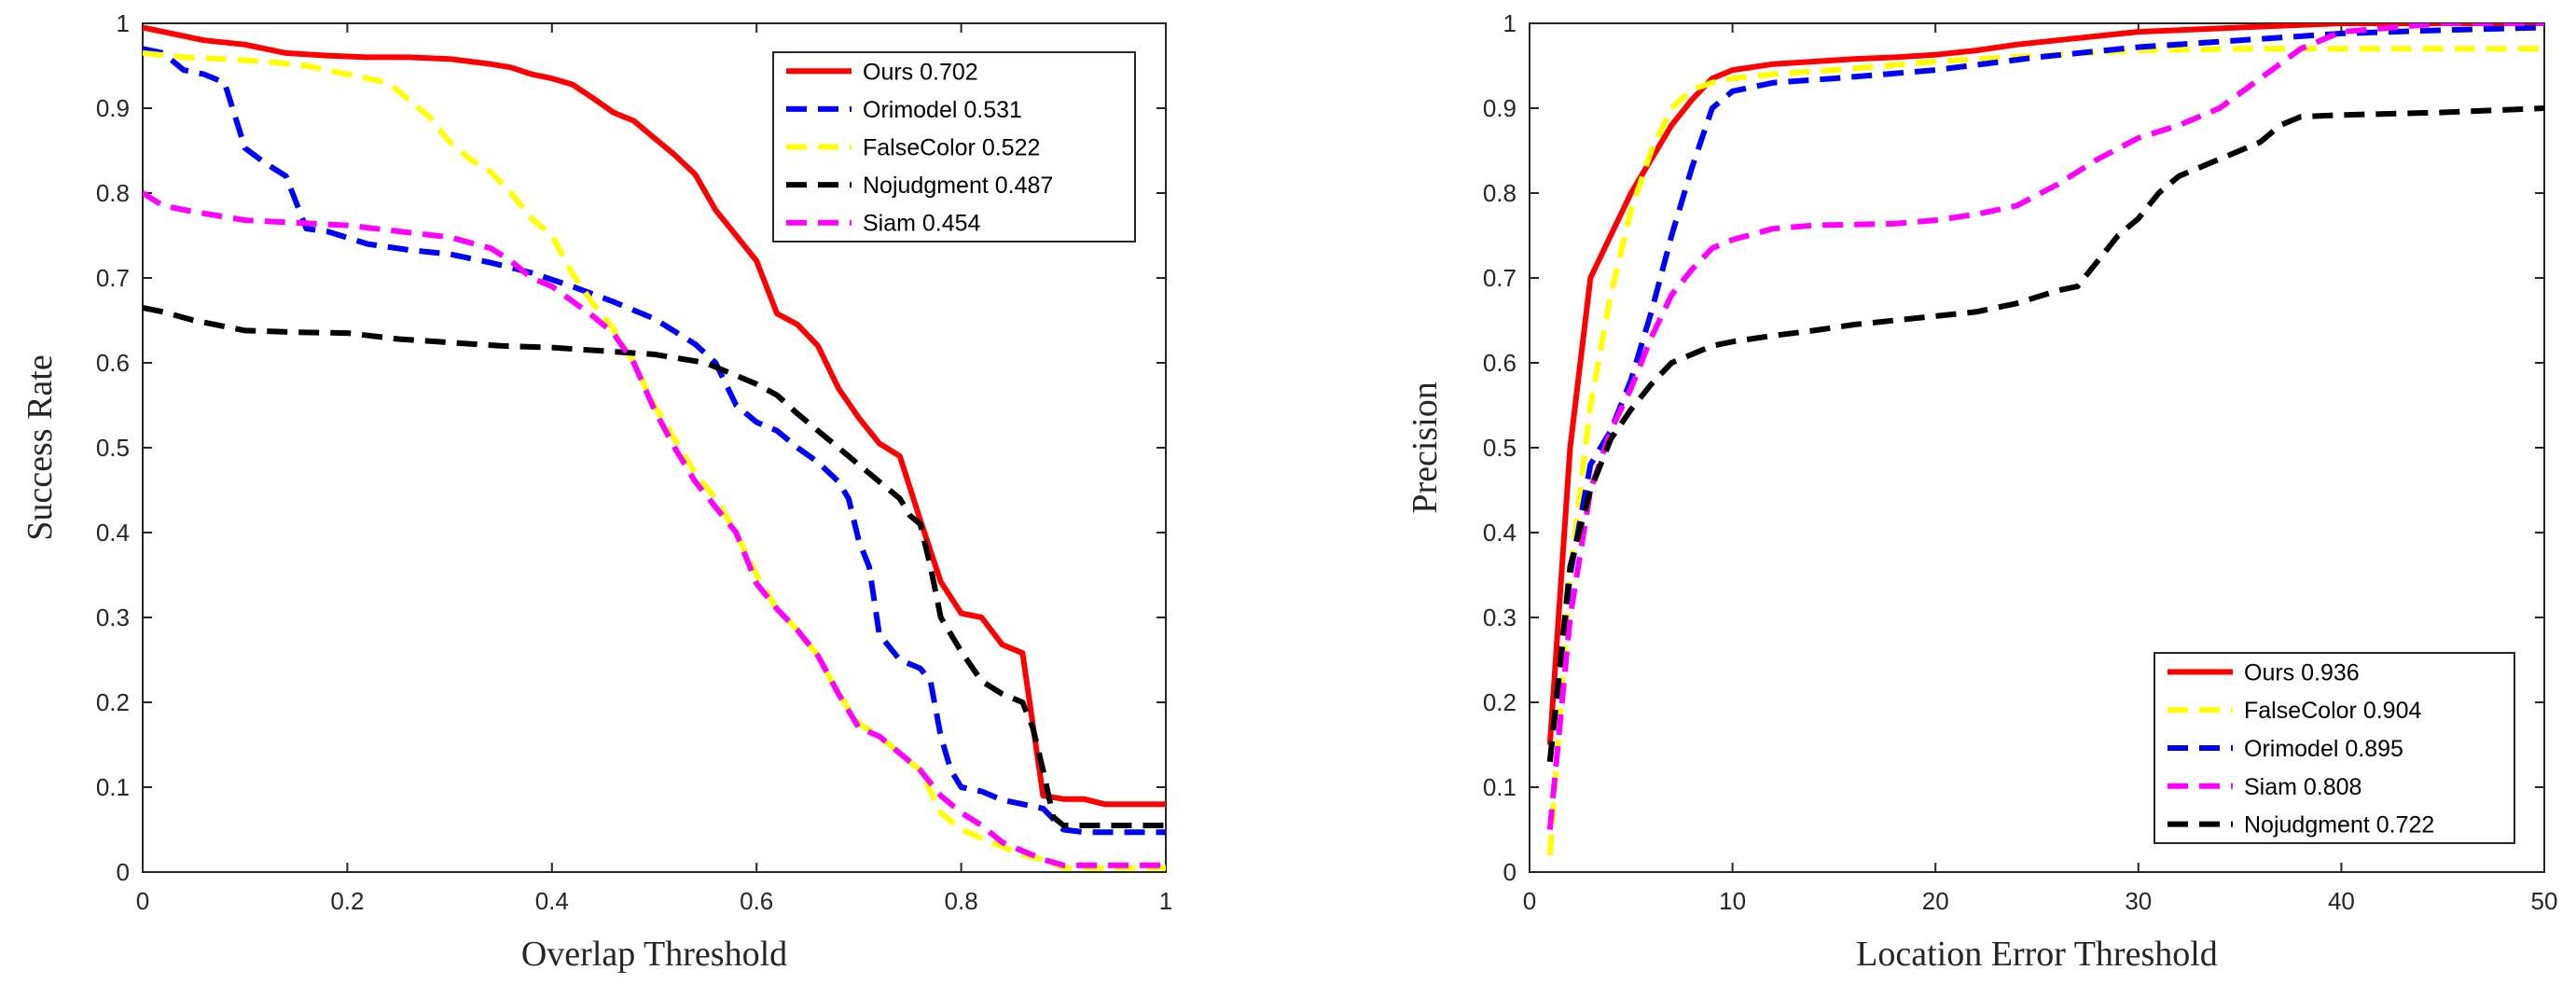 This screenshot has width=2576, height=984. Describe the element at coordinates (958, 186) in the screenshot. I see `legend-label: Nojudgment 0.487` at that location.